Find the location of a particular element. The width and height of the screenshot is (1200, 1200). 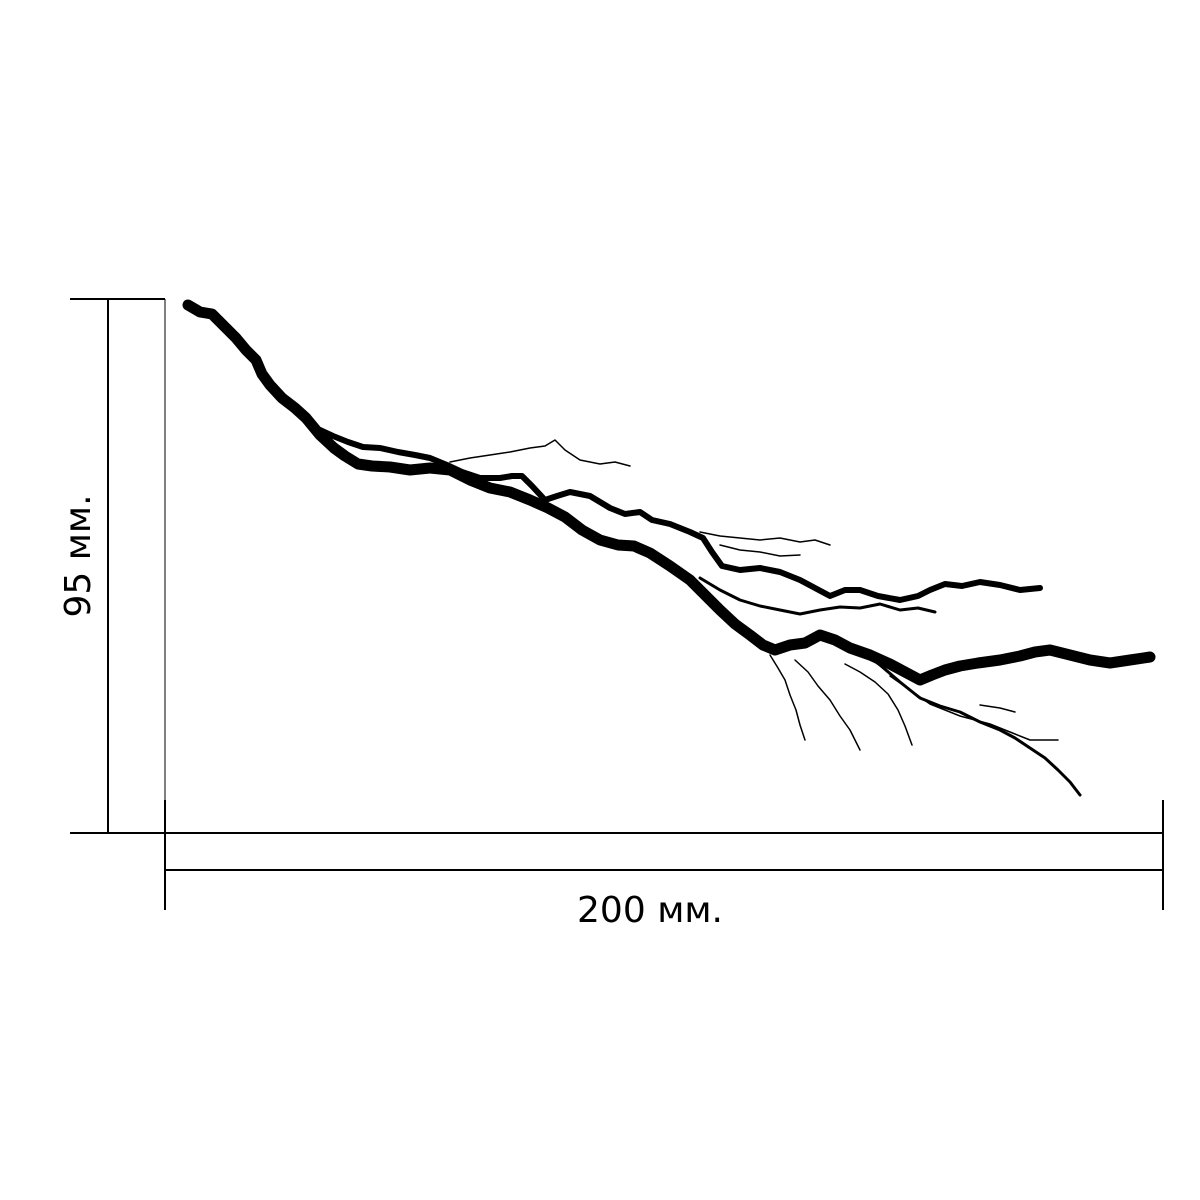

height-dimension: 95 мм. is located at coordinates (112, 566).